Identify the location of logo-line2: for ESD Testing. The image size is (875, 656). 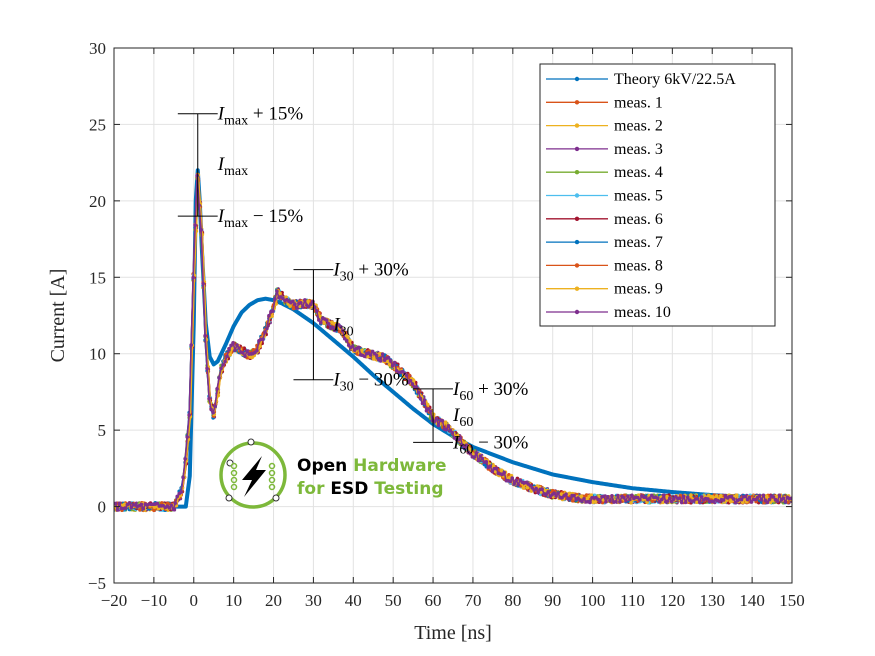
(370, 489).